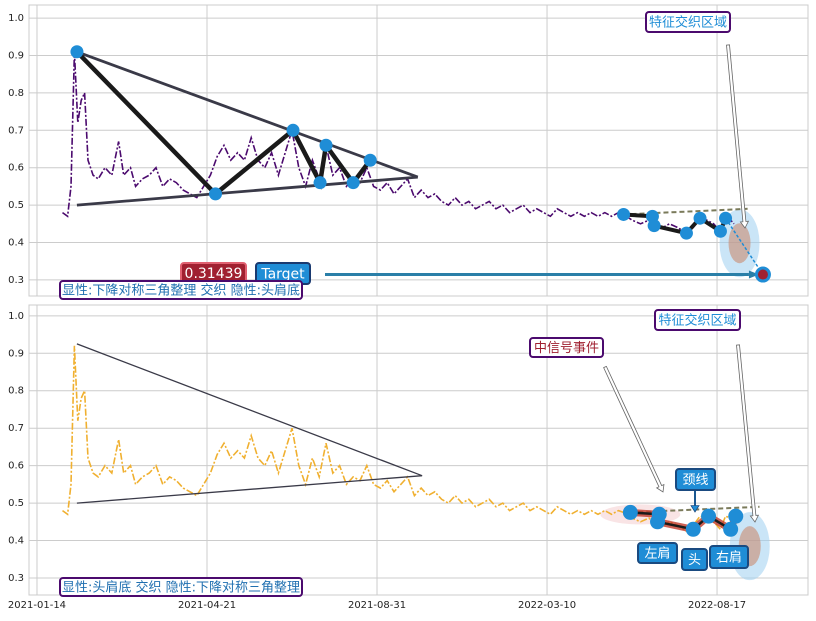 The width and height of the screenshot is (816, 621). I want to click on label-text: Target, so click(282, 275).